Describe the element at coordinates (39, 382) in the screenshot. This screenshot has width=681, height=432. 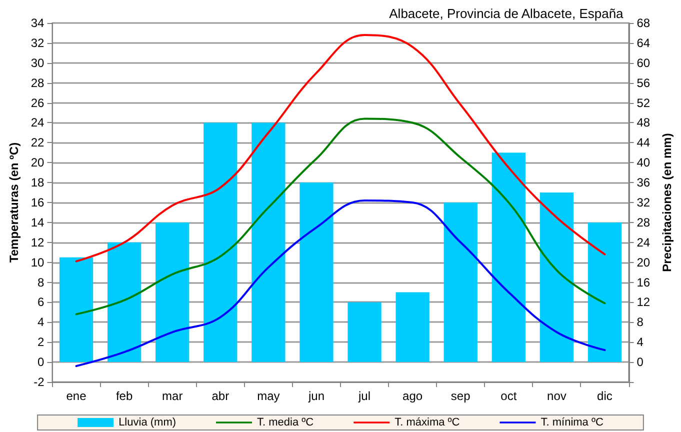
I see `y-tick-label: -2` at that location.